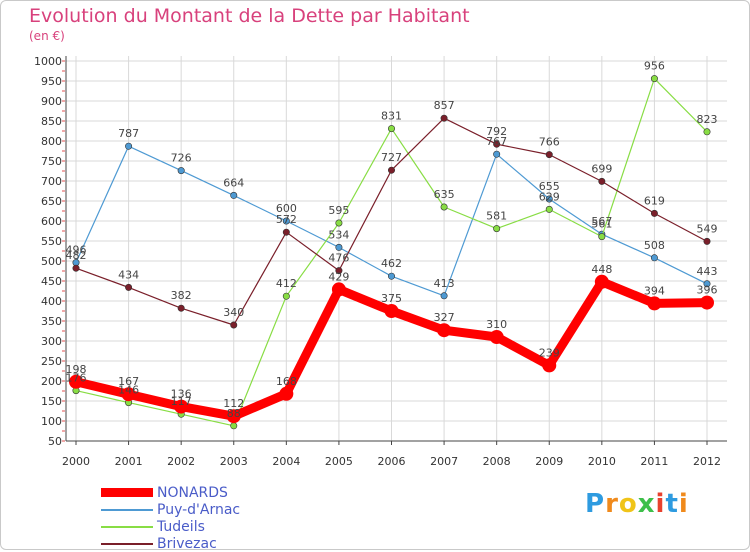  I want to click on data-label: 549, so click(707, 228).